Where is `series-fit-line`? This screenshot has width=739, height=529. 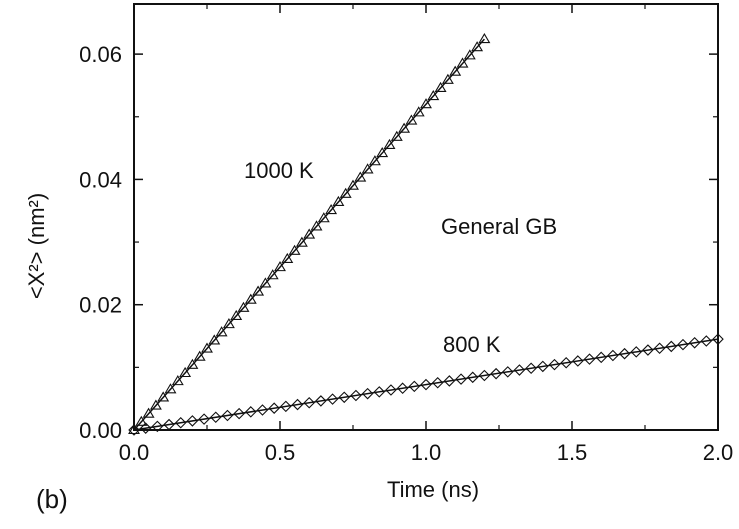 series-fit-line is located at coordinates (426, 384).